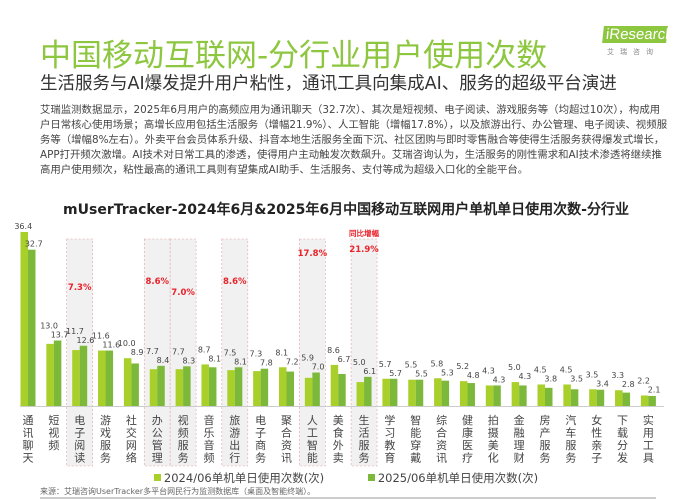 The image size is (692, 500). I want to click on category-label-char: 生, so click(364, 420).